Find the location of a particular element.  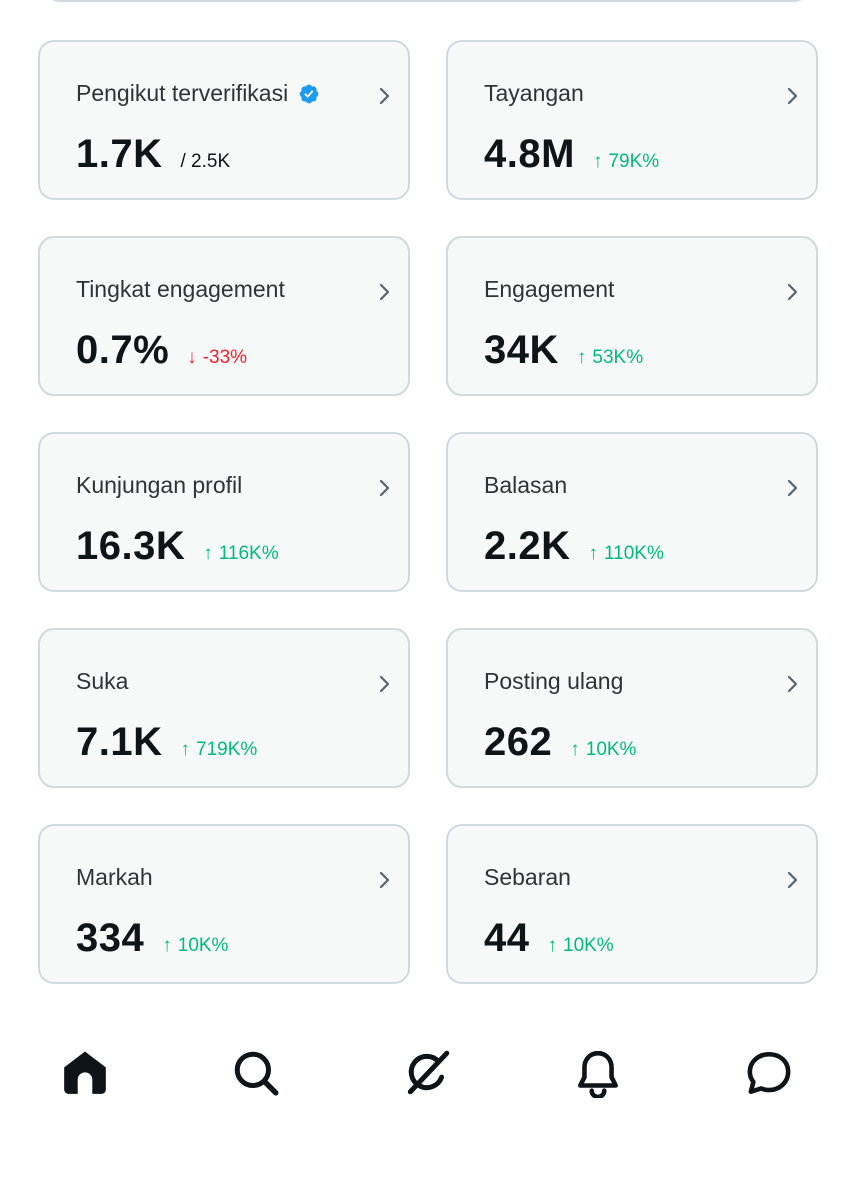

metric-title: Balasan is located at coordinates (526, 485).